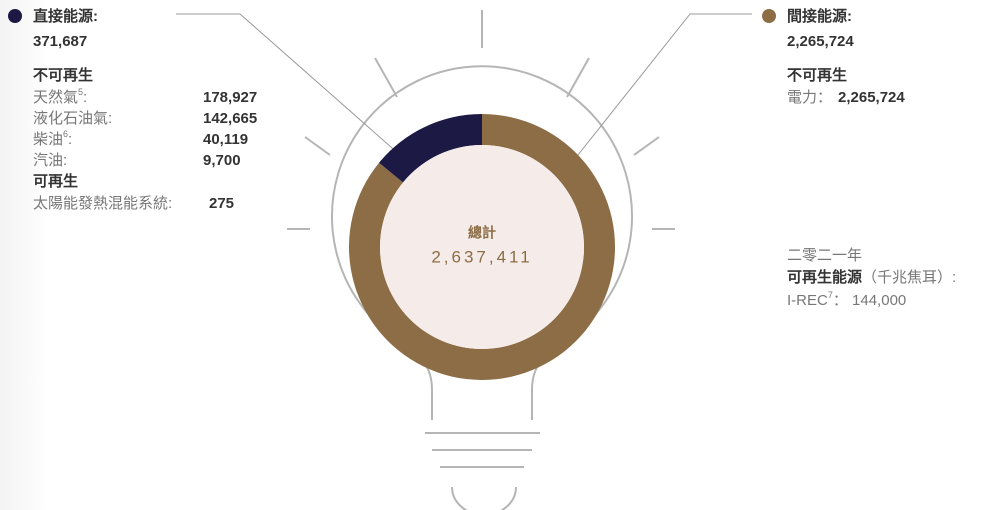  I want to click on note-sup: 7, so click(830, 295).